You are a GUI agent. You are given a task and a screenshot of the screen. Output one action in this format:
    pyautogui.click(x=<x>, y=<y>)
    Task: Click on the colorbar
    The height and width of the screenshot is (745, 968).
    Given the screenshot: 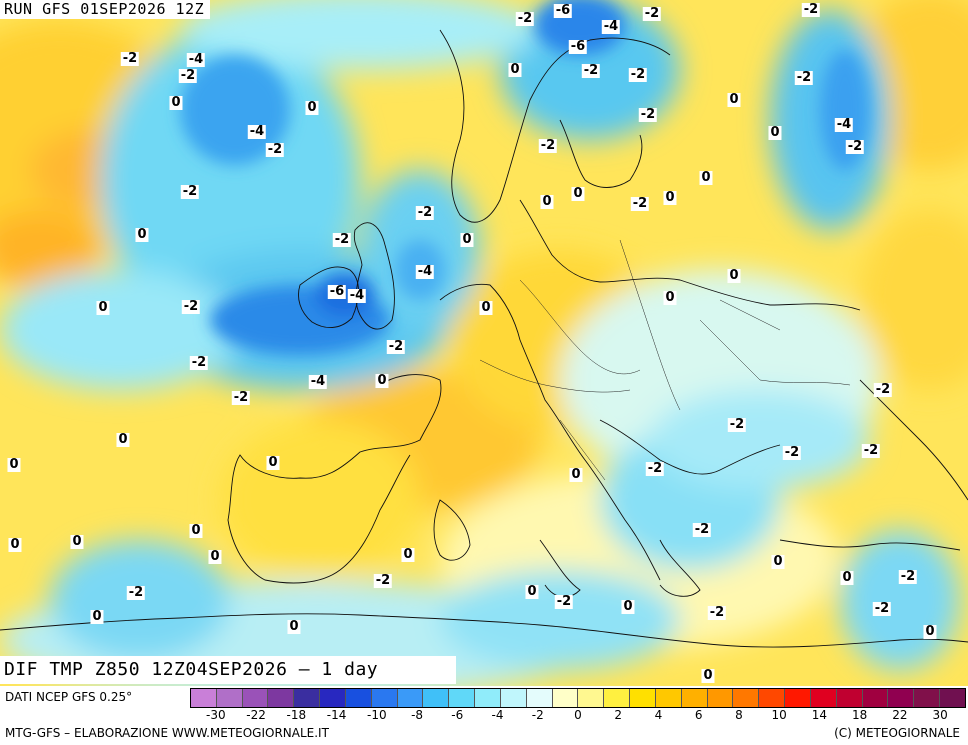 What is the action you would take?
    pyautogui.click(x=578, y=698)
    